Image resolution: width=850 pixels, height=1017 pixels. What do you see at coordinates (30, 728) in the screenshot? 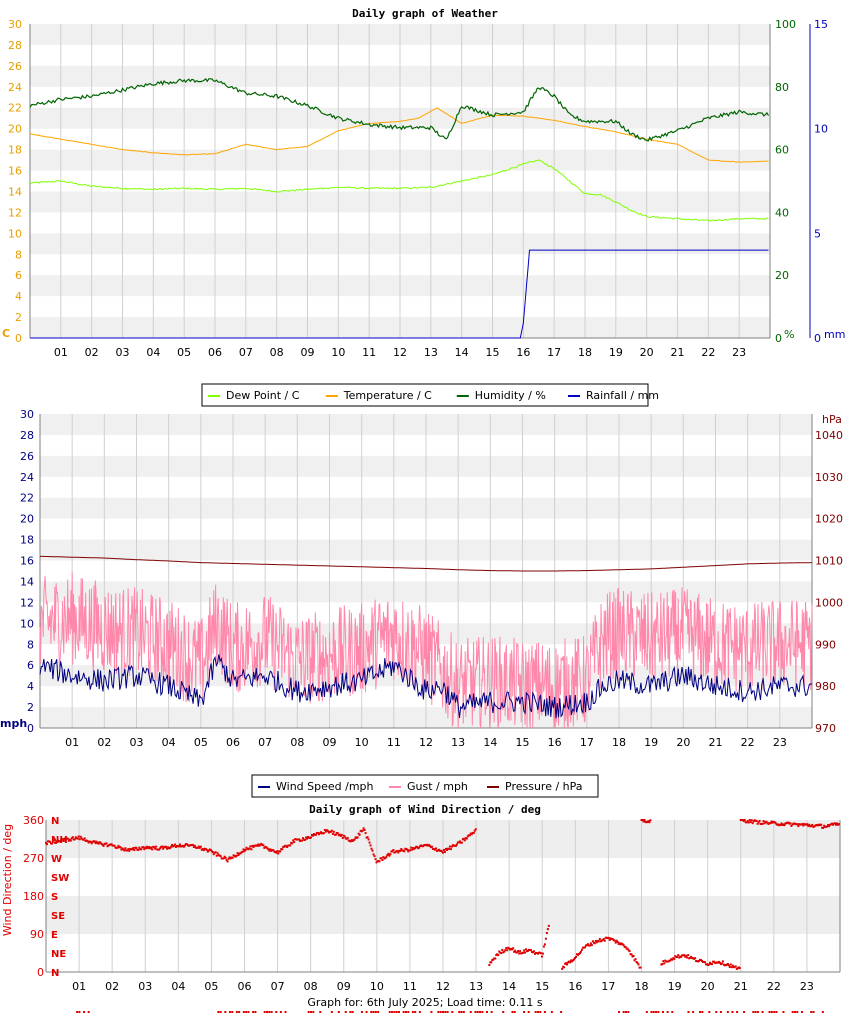
I see `chart2-left-tick: 0` at bounding box center [30, 728].